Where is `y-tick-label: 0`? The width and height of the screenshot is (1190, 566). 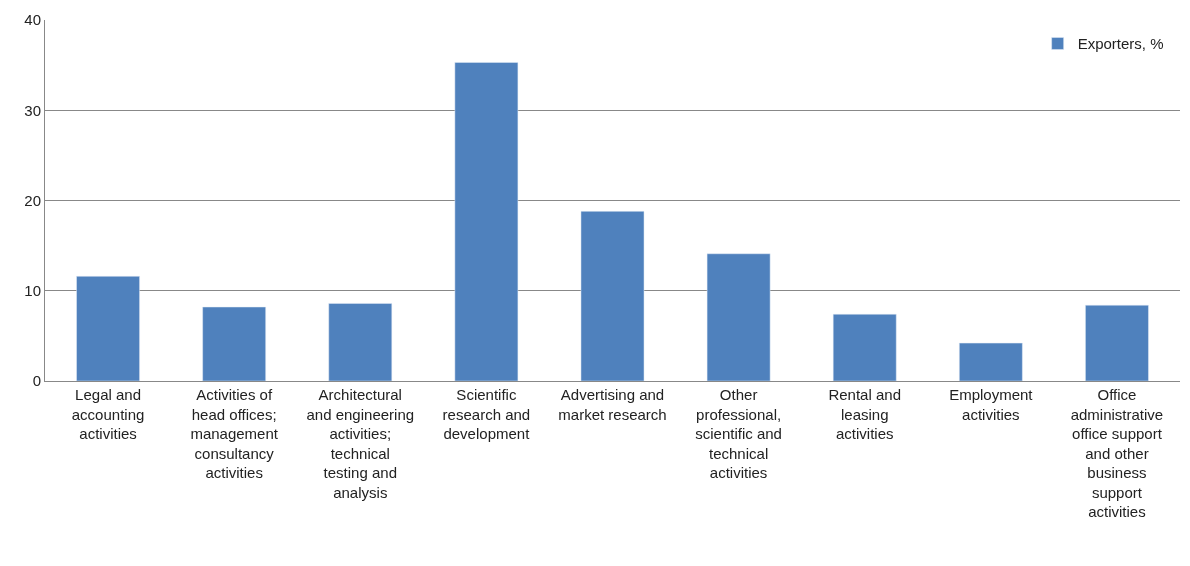 y-tick-label: 0 is located at coordinates (36, 381).